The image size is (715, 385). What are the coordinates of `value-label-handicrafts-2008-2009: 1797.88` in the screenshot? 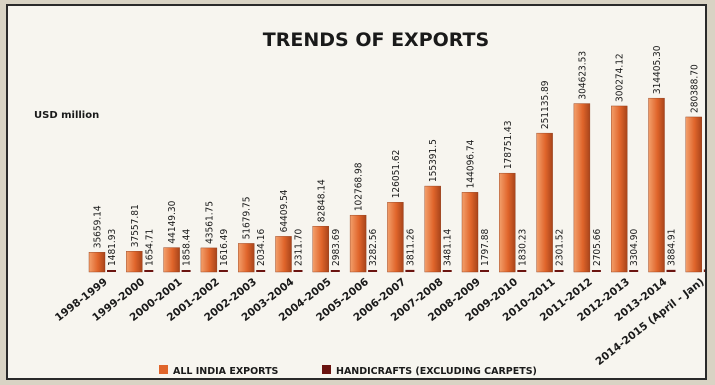 It's located at (485, 247).